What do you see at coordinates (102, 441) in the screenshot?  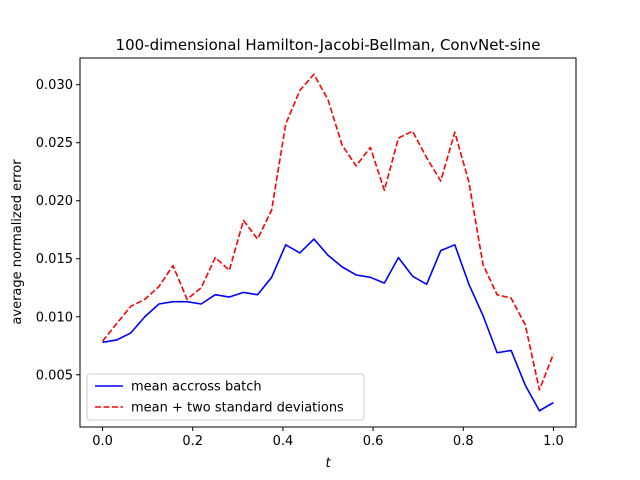 I see `x-tick-label: 0.0` at bounding box center [102, 441].